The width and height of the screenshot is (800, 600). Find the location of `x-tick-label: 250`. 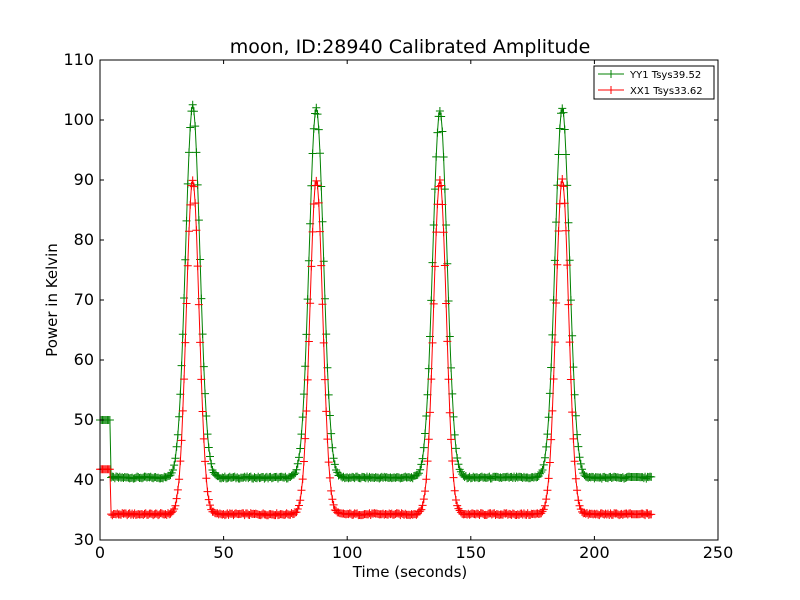

x-tick-label: 250 is located at coordinates (718, 552).